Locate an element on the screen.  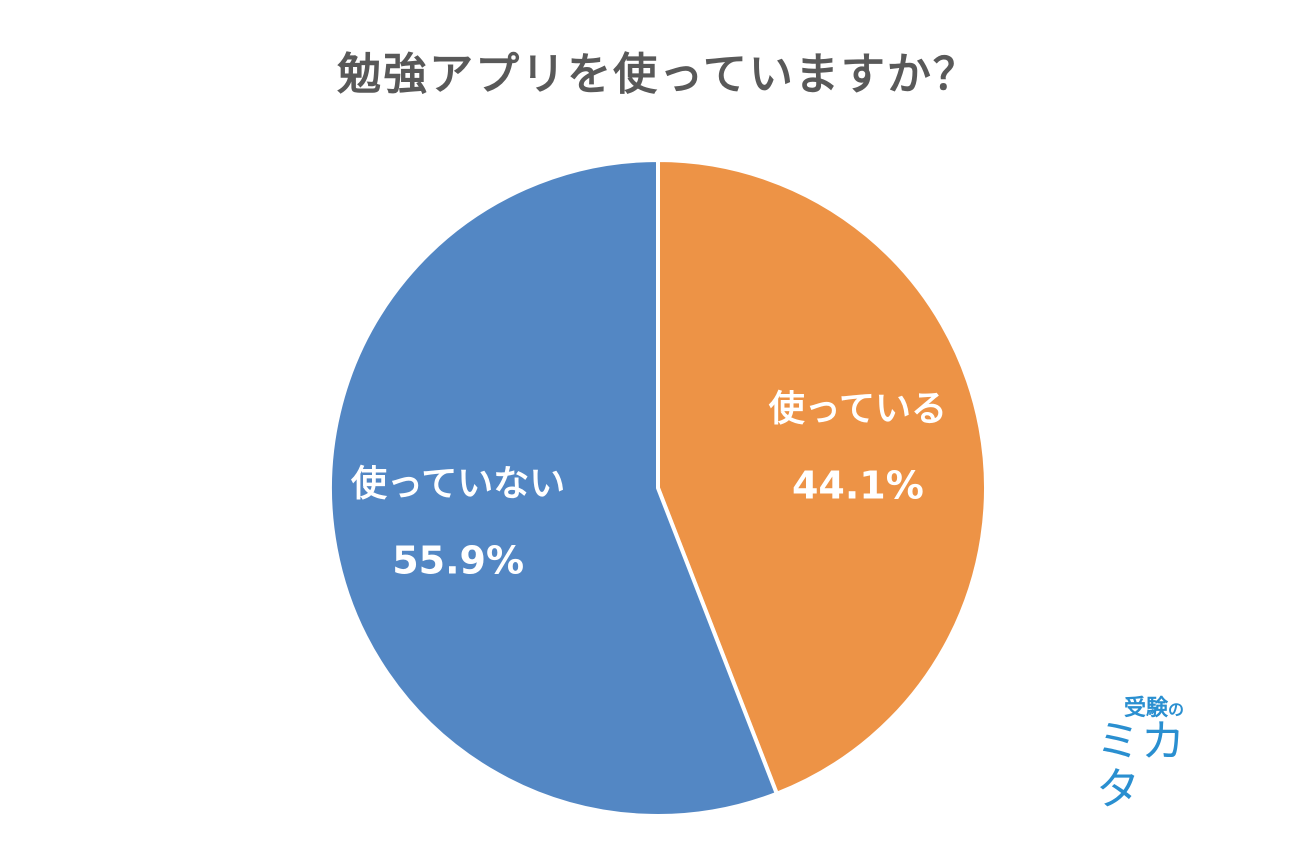
slice-label-0: 使っている is located at coordinates (858, 409).